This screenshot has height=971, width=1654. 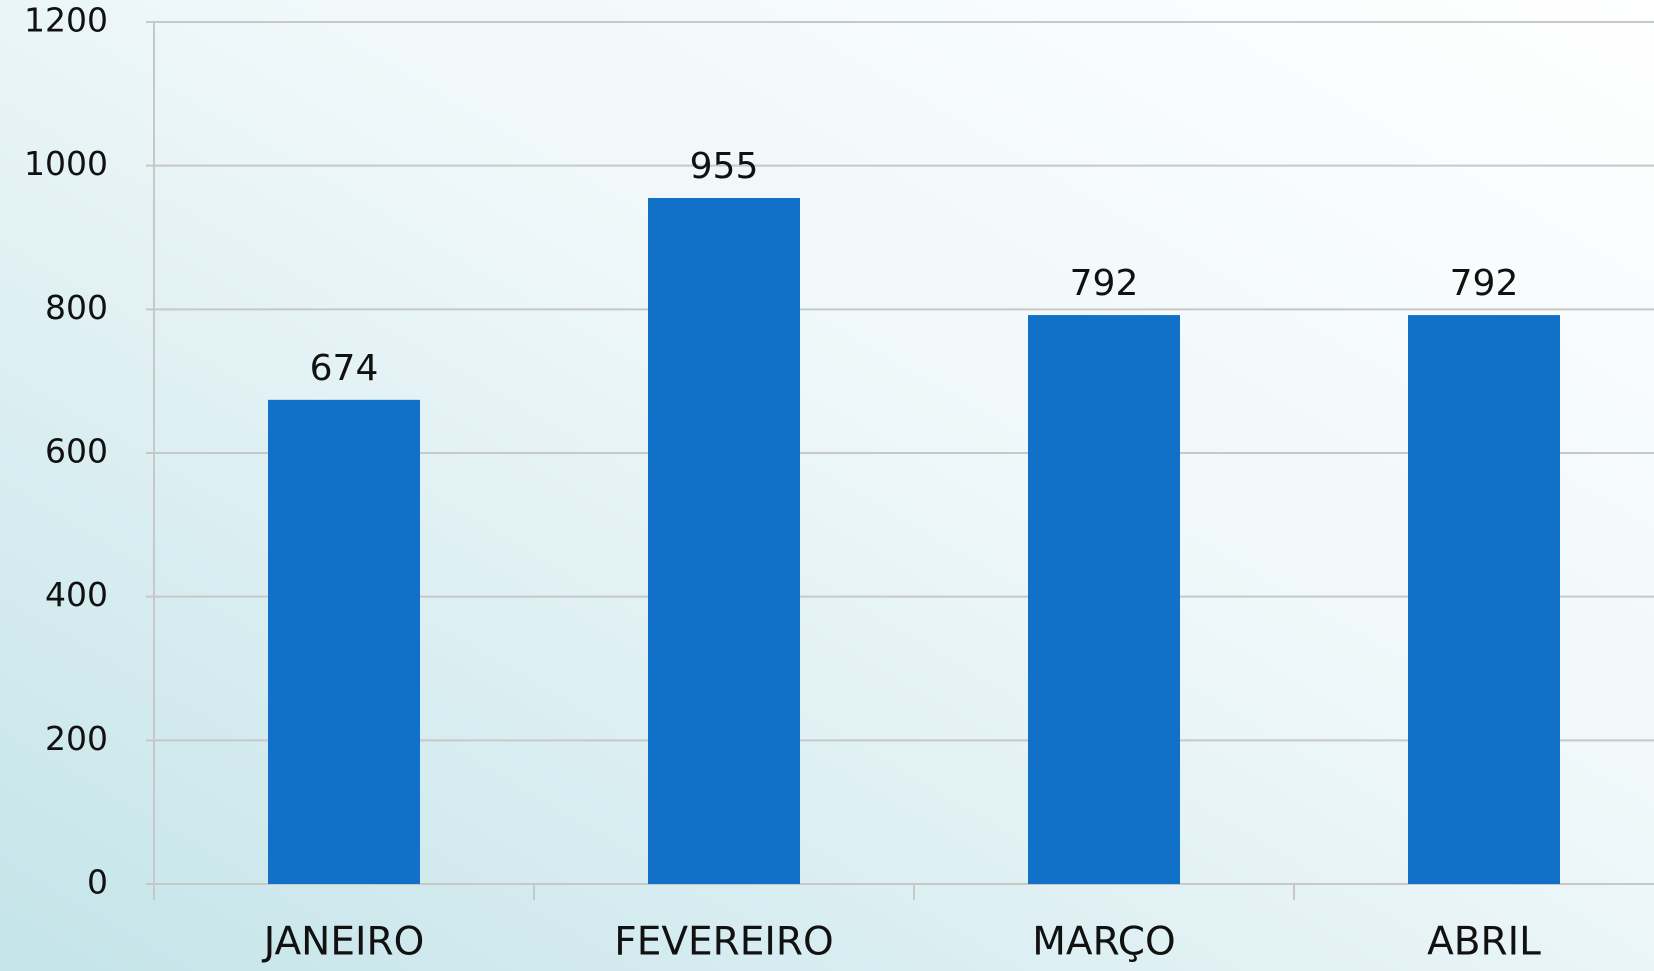 I want to click on data-label: 955, so click(x=724, y=166).